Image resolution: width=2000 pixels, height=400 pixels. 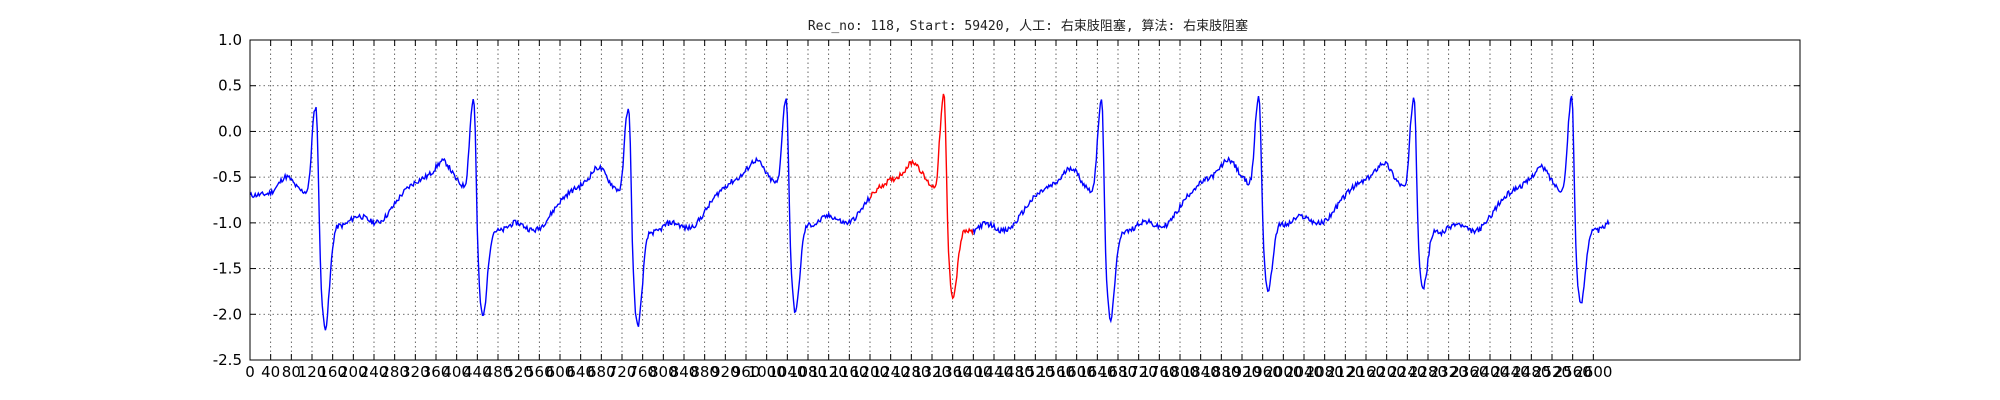 I want to click on x-tick-label: 1400, so click(x=973, y=372).